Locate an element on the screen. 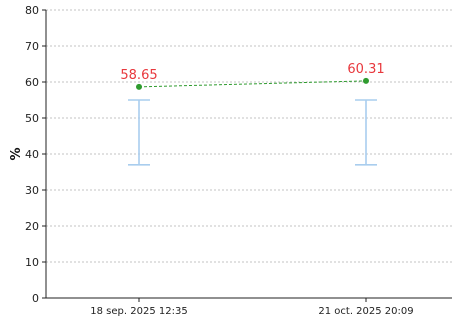 This screenshot has width=452, height=320. y-tick-label: 10 is located at coordinates (32, 262).